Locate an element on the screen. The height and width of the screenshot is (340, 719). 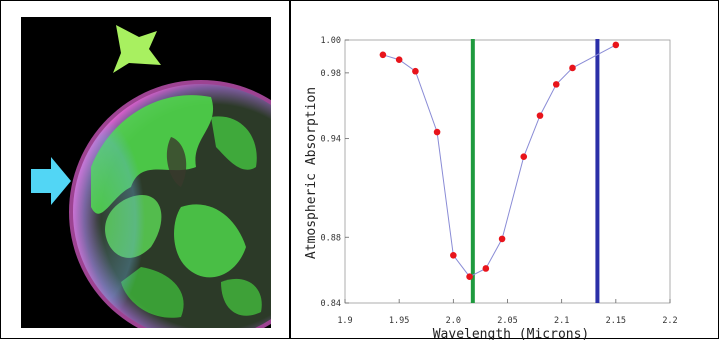
y-tick-label: 0.98 is located at coordinates (331, 74).